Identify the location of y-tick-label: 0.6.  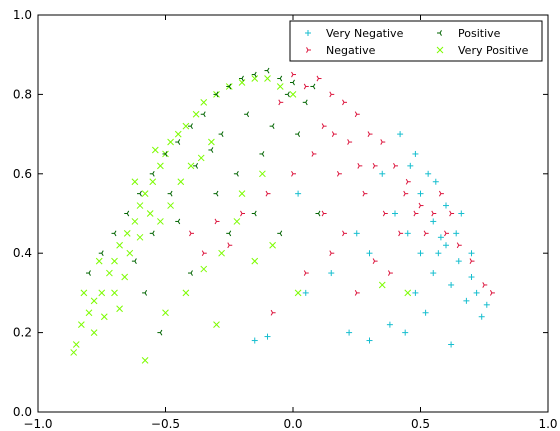
(22, 174).